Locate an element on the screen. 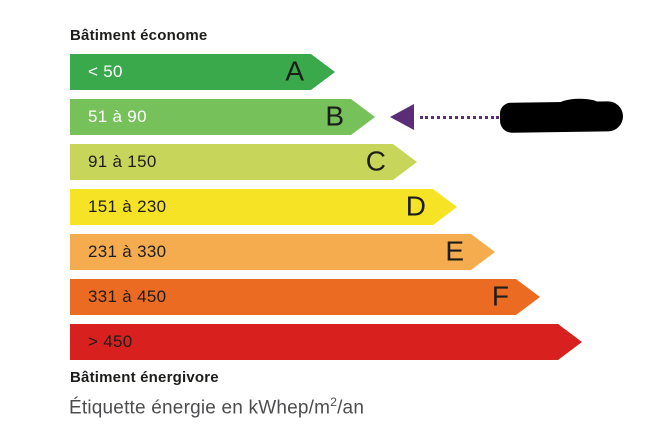 The image size is (667, 441). pointer-triangle-icon is located at coordinates (402, 117).